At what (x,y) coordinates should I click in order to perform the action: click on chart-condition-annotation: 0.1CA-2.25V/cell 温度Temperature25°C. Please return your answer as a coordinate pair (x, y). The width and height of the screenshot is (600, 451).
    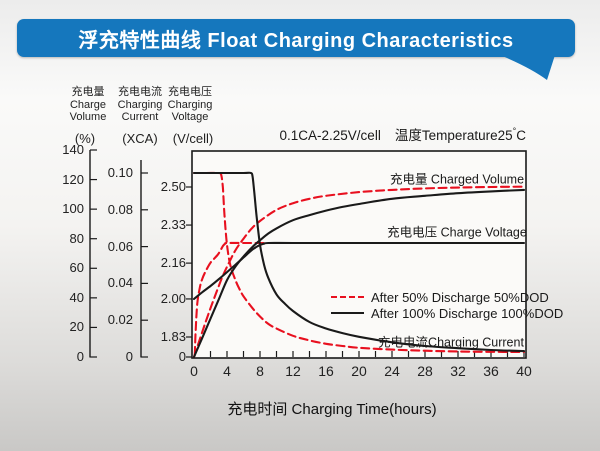
    Looking at the image, I should click on (403, 134).